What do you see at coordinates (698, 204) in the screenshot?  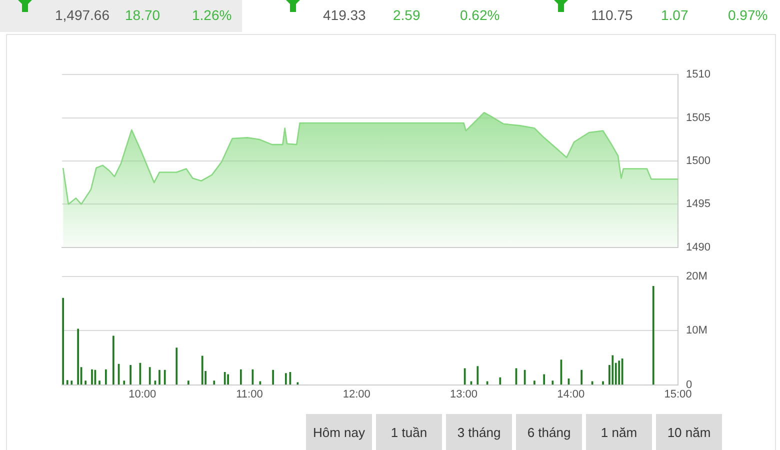 I see `y-tick-label: 1495` at bounding box center [698, 204].